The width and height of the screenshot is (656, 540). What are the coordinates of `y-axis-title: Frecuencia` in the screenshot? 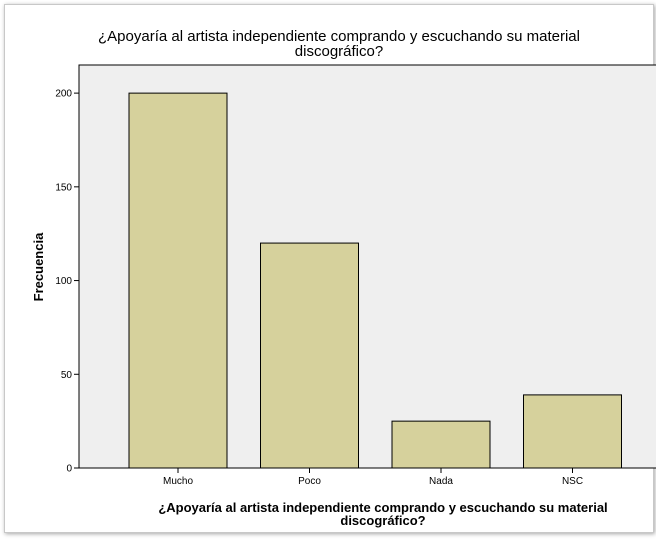 It's located at (38, 266).